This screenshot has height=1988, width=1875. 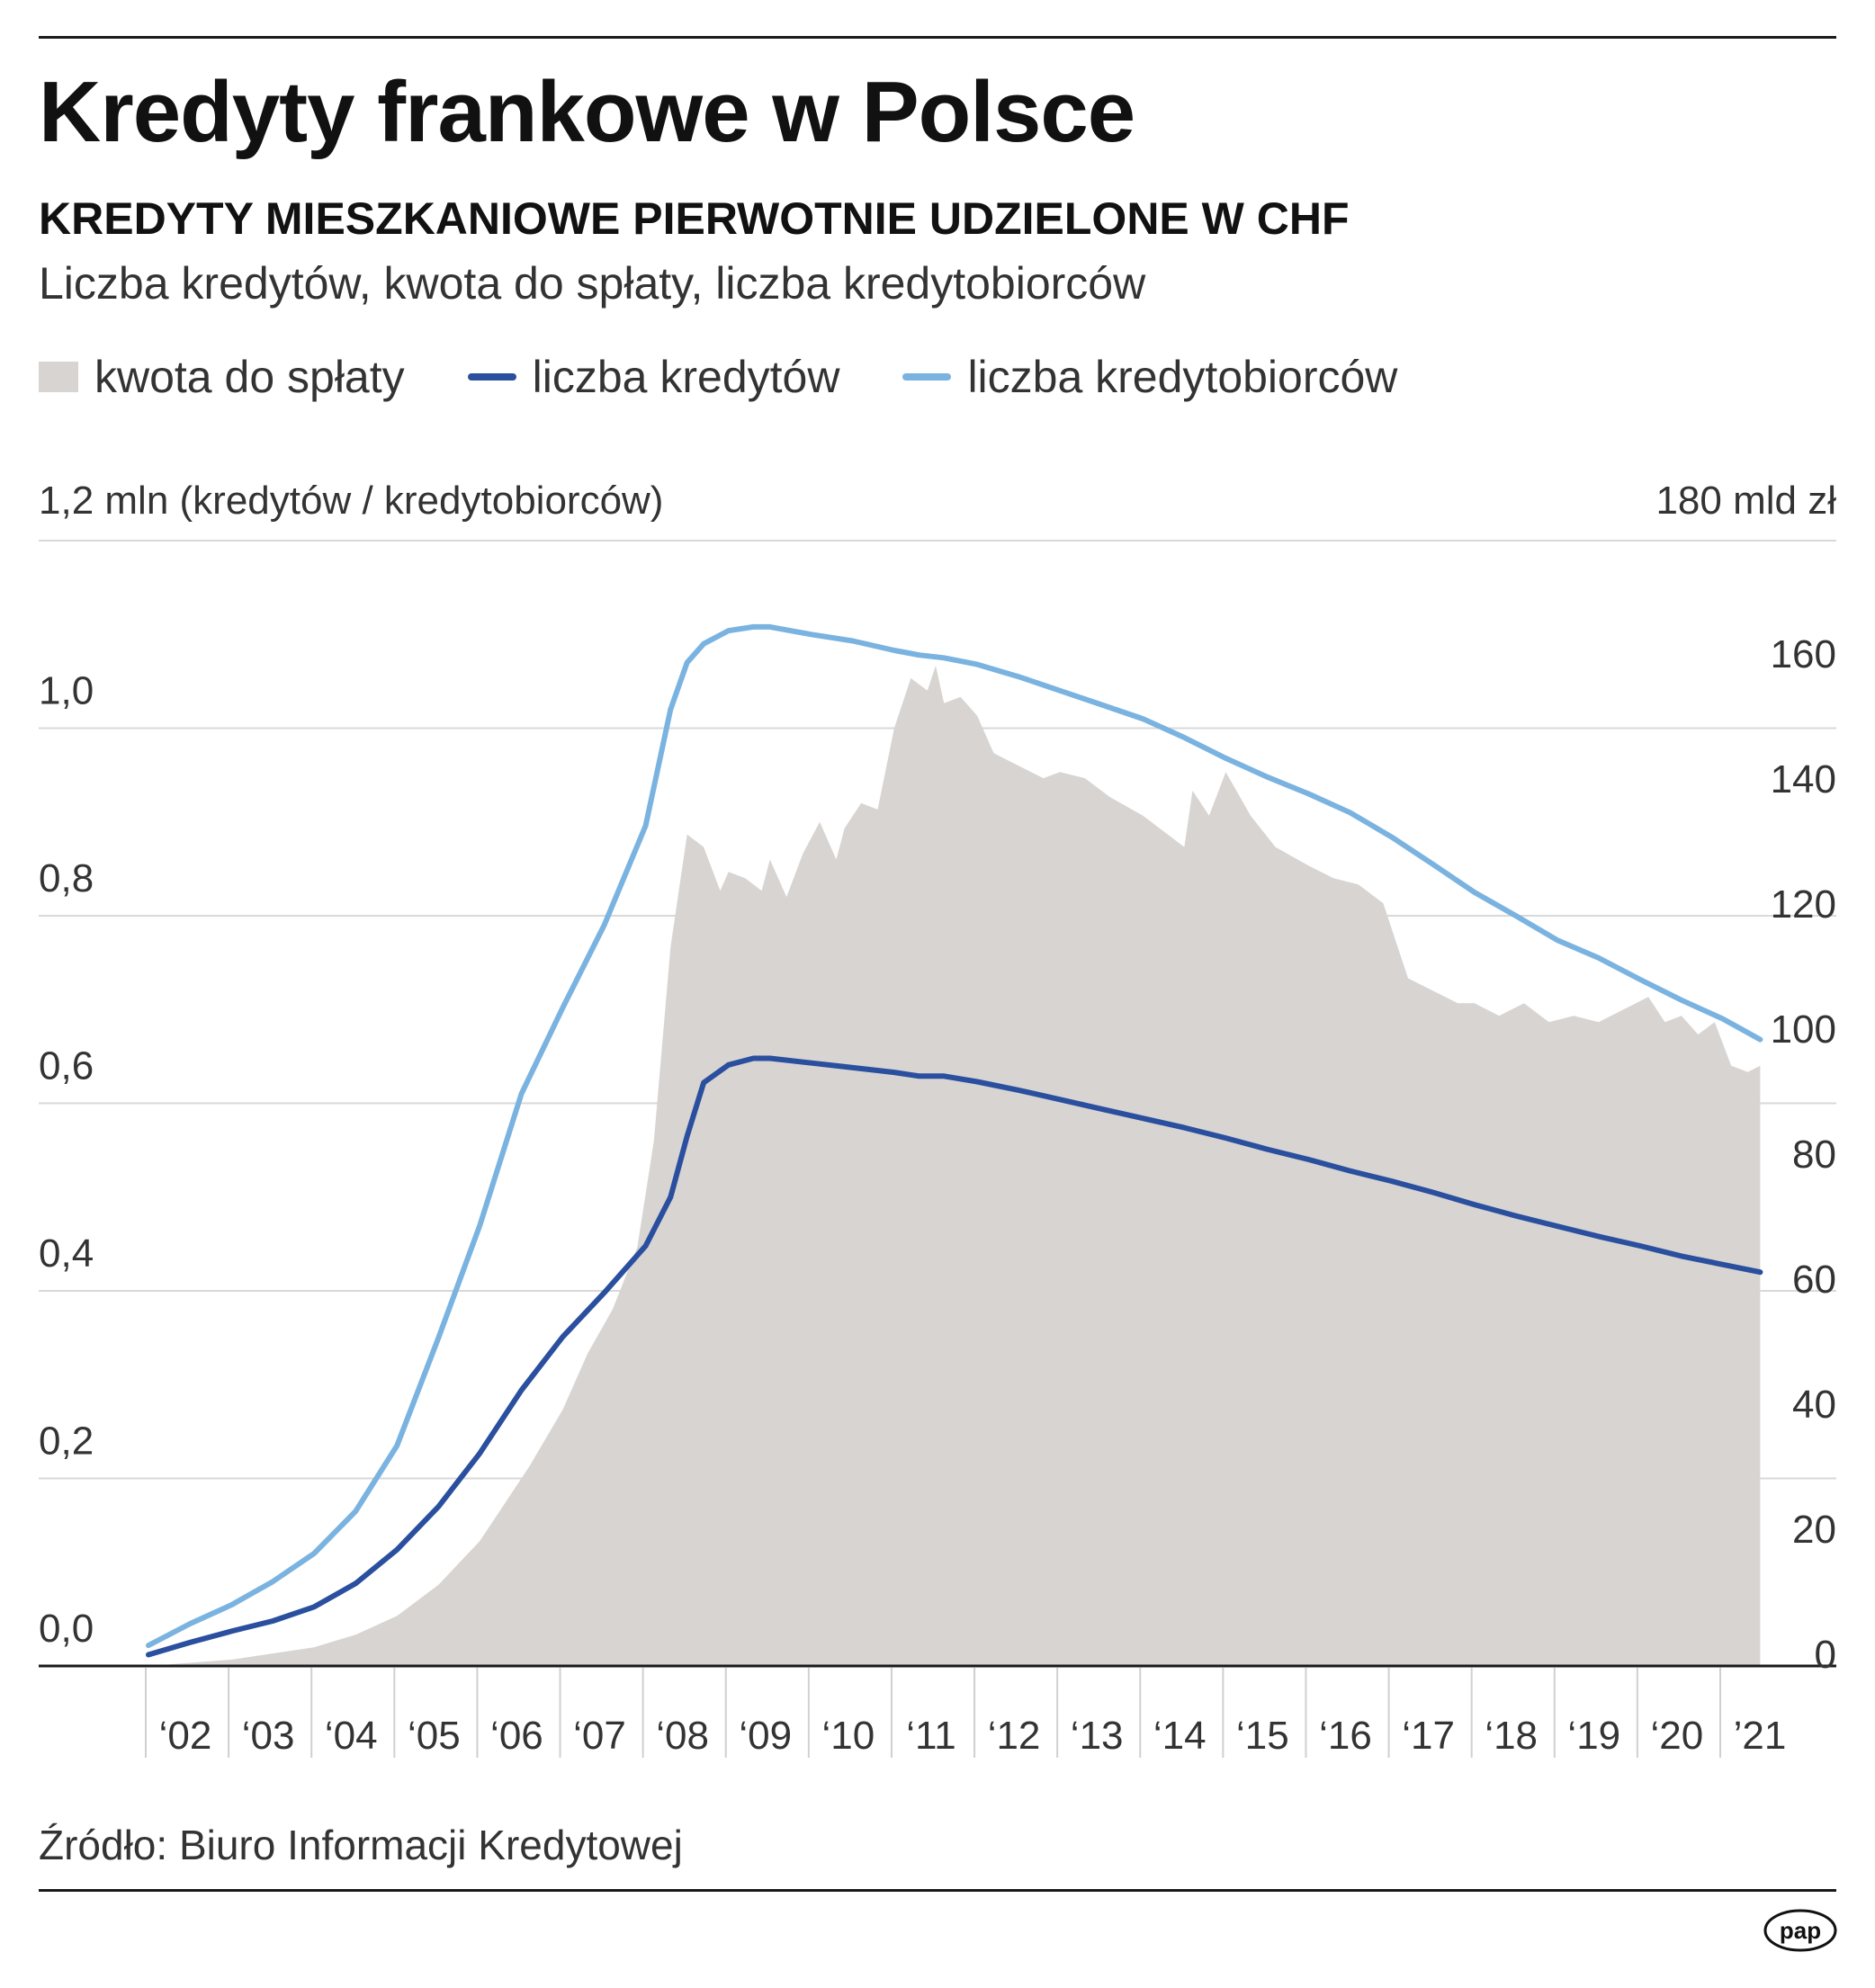 What do you see at coordinates (66, 691) in the screenshot?
I see `y-left-tick-label: 1,0` at bounding box center [66, 691].